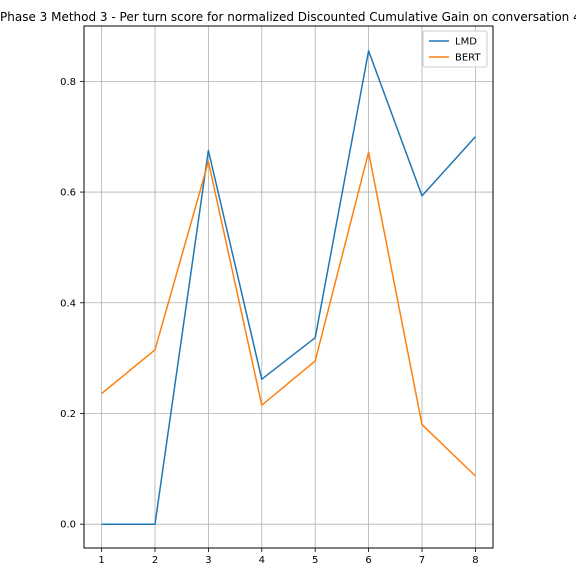 The height and width of the screenshot is (576, 576). What do you see at coordinates (475, 560) in the screenshot?
I see `x-tick-label: 8` at bounding box center [475, 560].